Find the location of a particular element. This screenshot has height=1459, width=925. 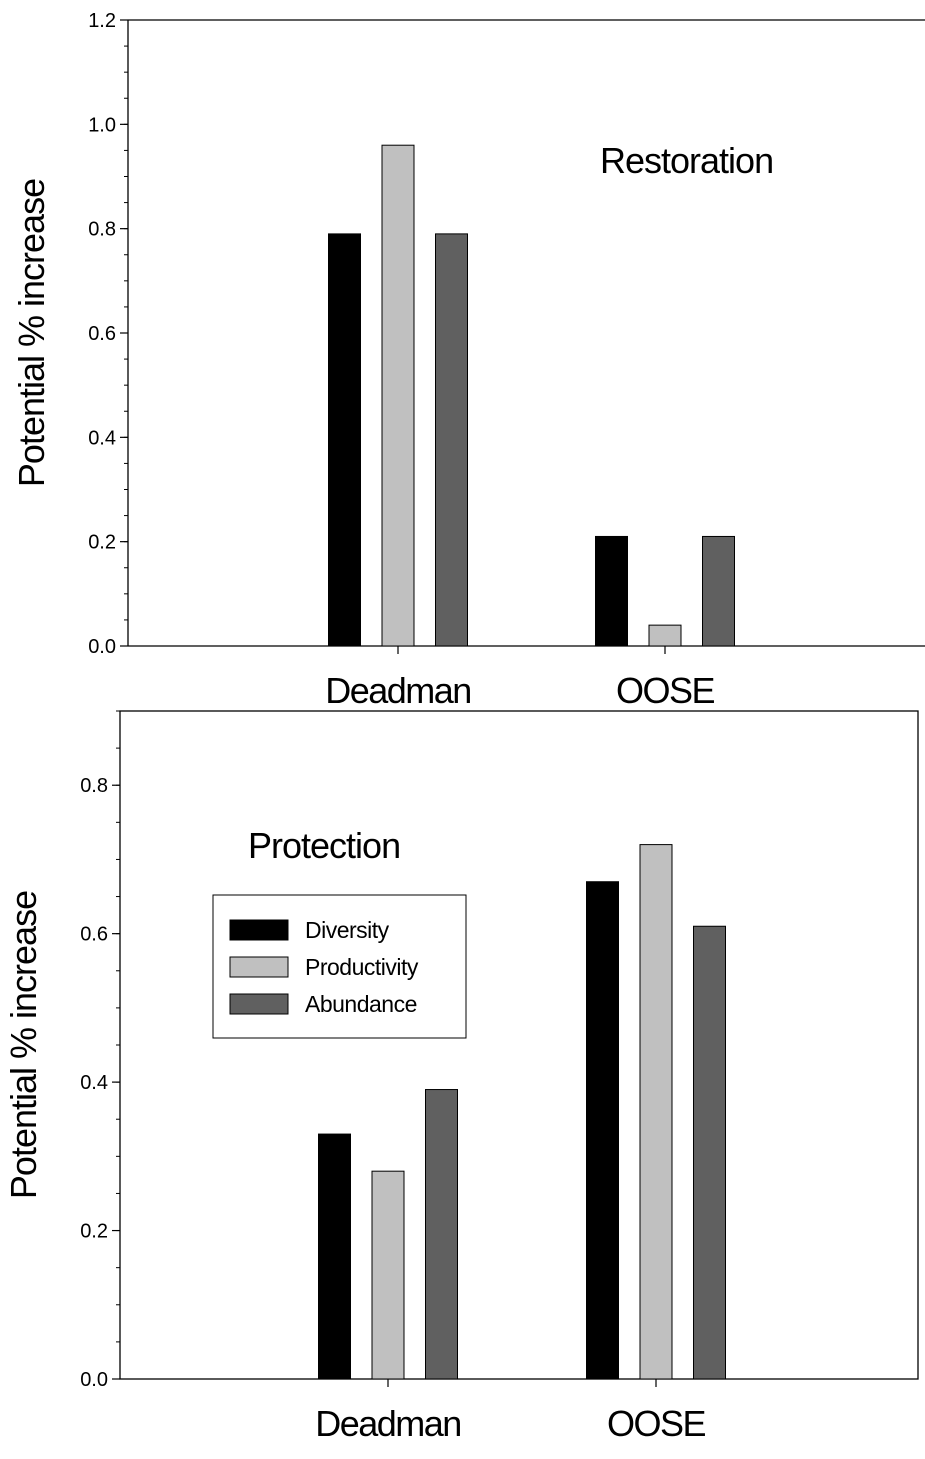

legend-swatch-diversity is located at coordinates (259, 930).